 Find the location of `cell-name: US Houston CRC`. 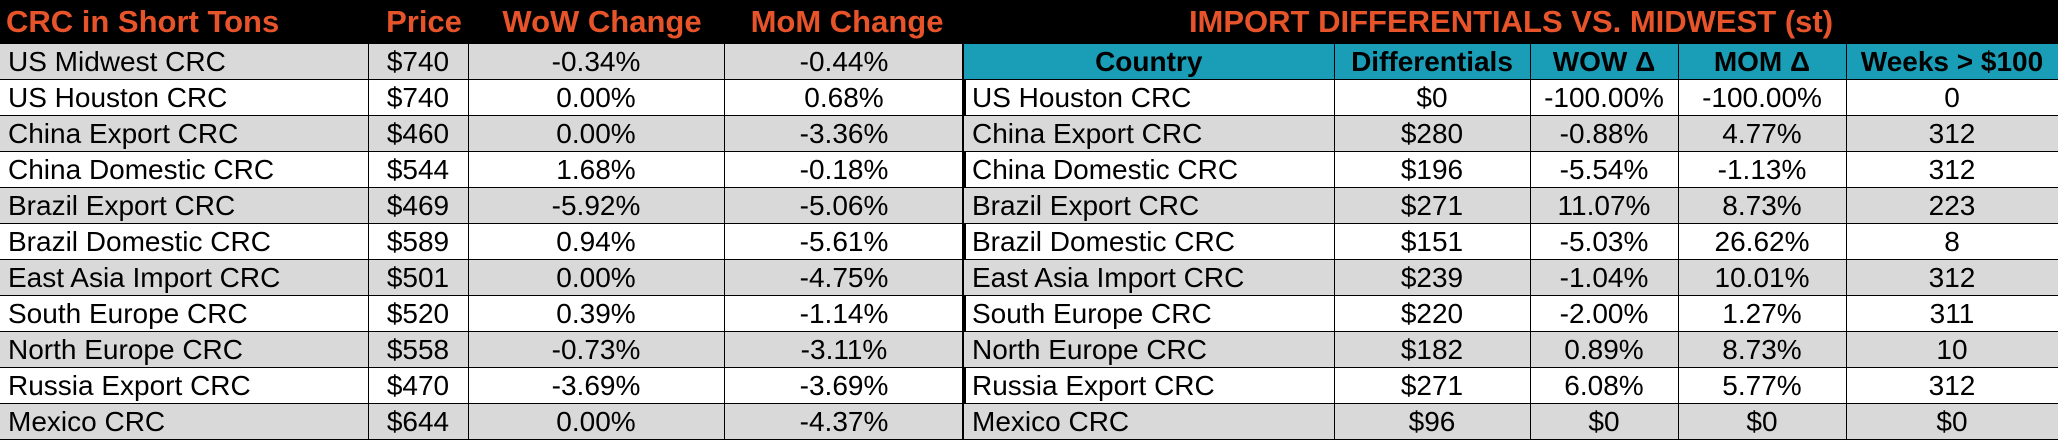

cell-name: US Houston CRC is located at coordinates (1149, 97).